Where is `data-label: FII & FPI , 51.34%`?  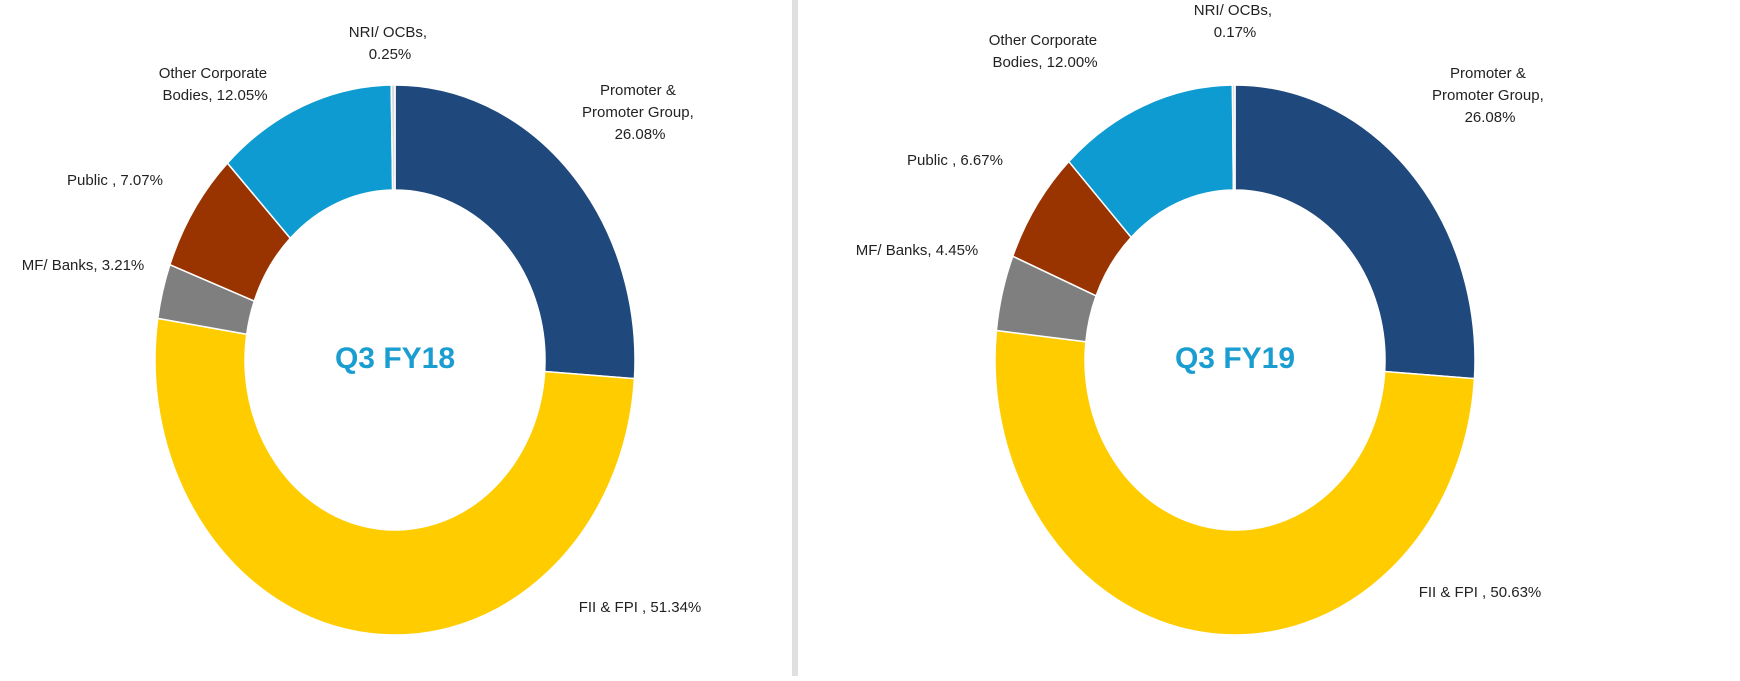 data-label: FII & FPI , 51.34% is located at coordinates (640, 607).